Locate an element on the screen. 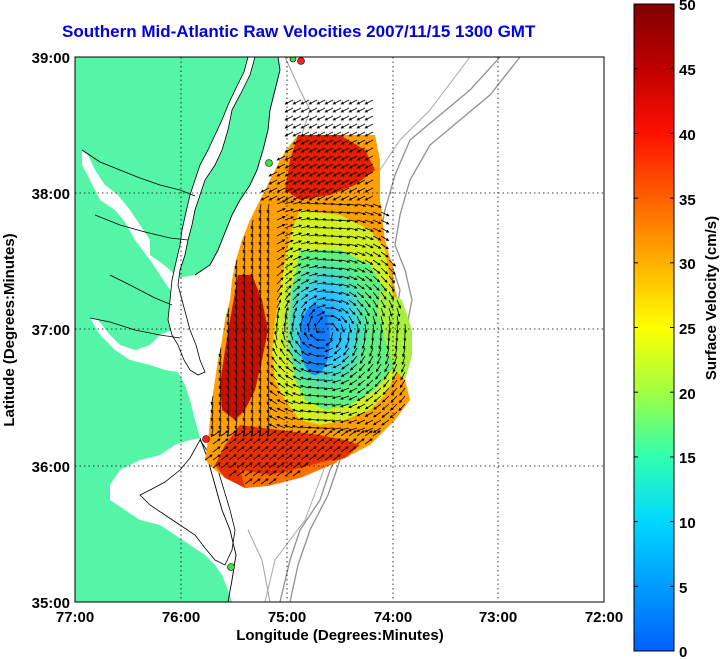 The width and height of the screenshot is (724, 659). x-tick-label: 75:00 is located at coordinates (287, 617).